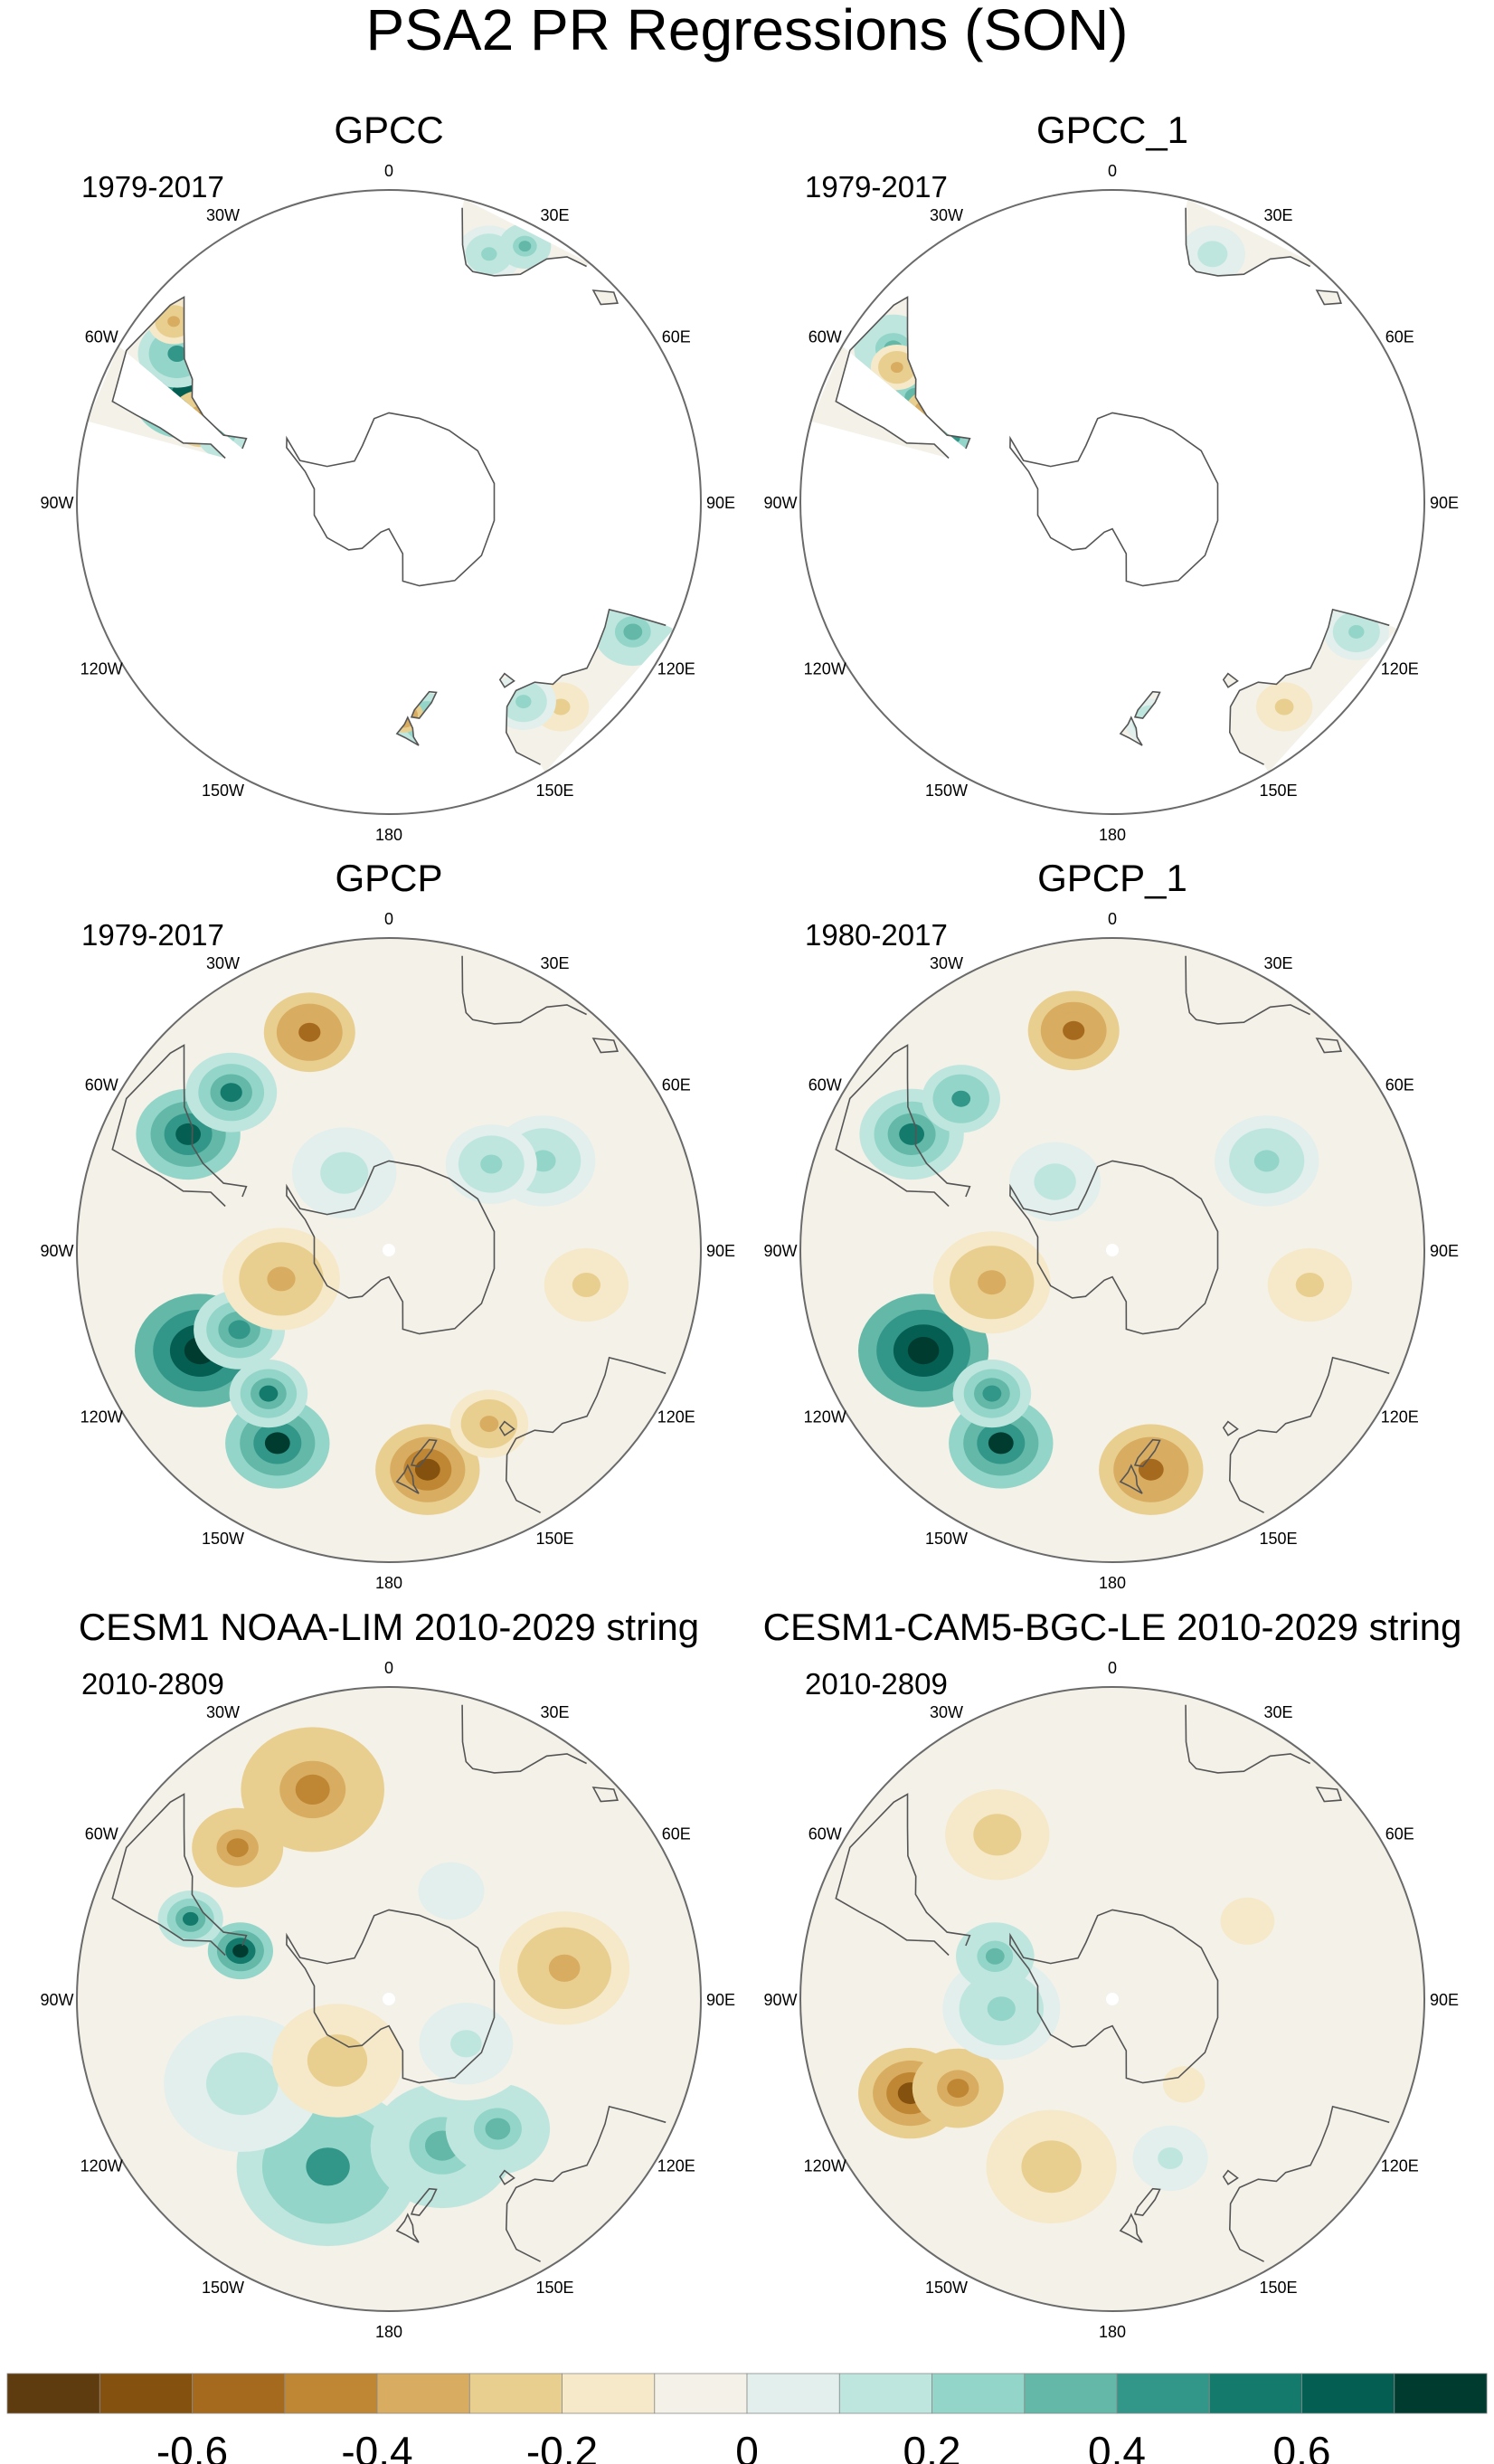  Describe the element at coordinates (1112, 1627) in the screenshot. I see `panel-title: CESM1-CAM5-BGC-LE 2010-2029 string` at that location.